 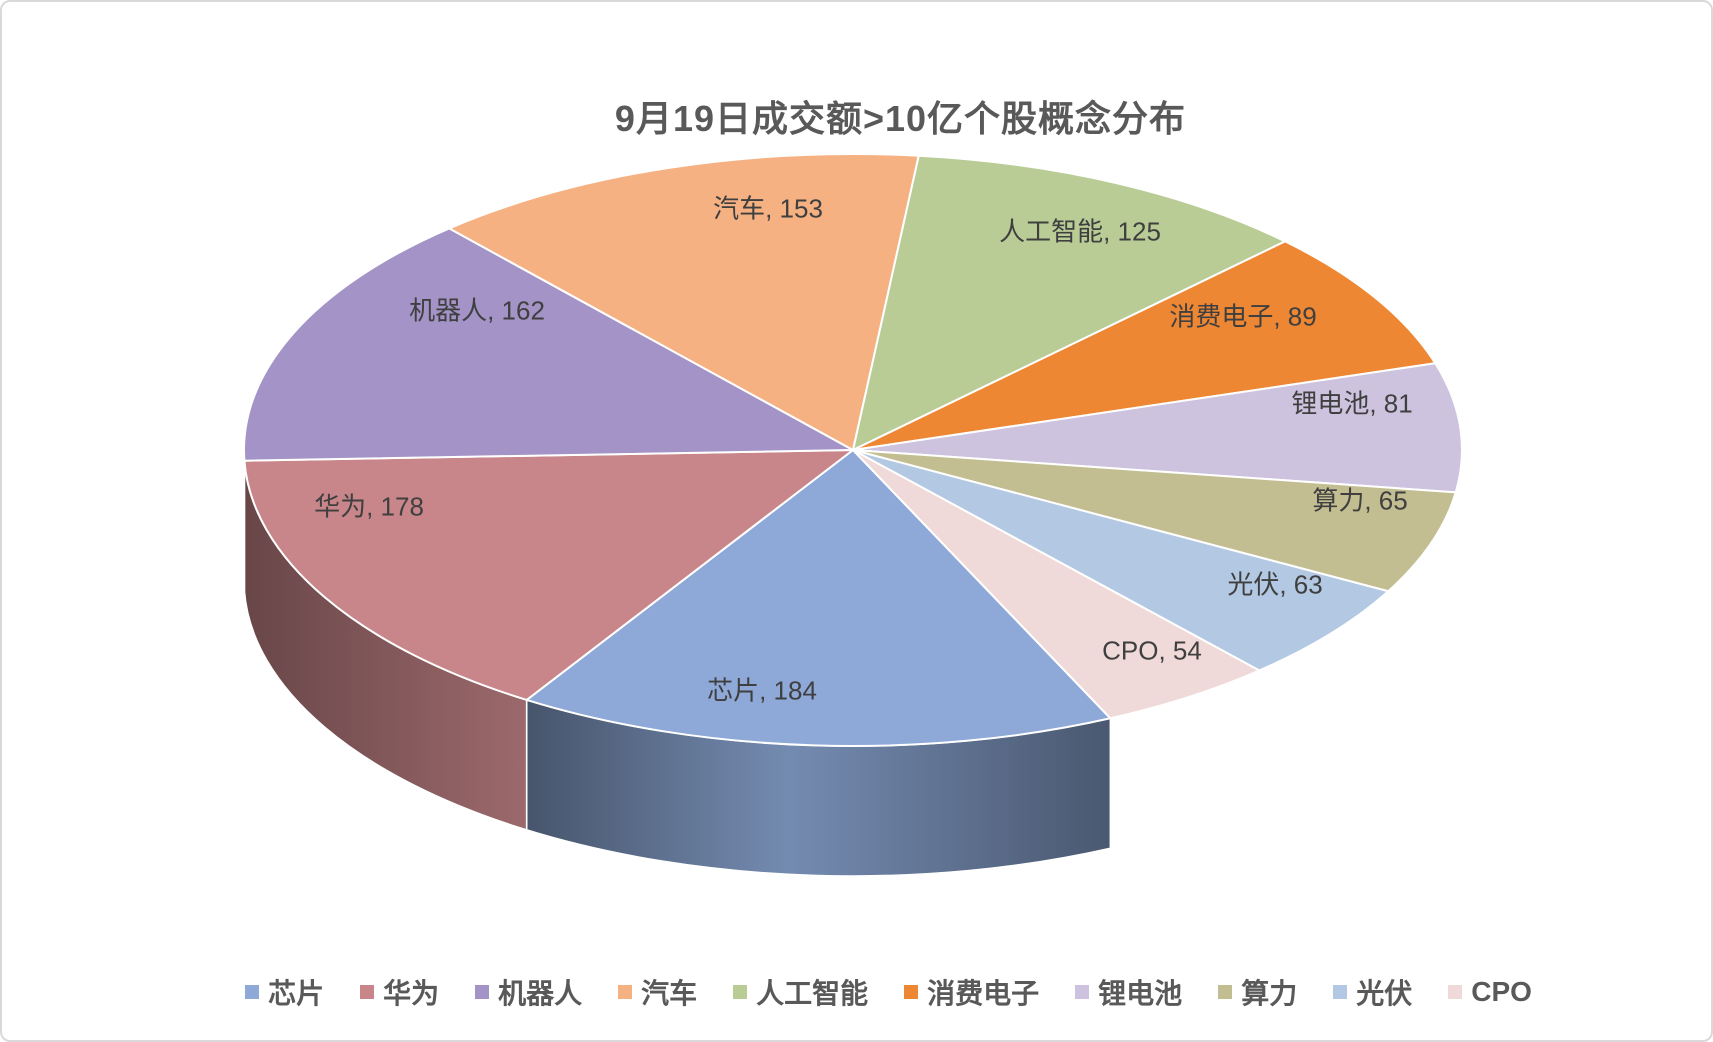 I want to click on legend-label: 人工智能, so click(x=812, y=993).